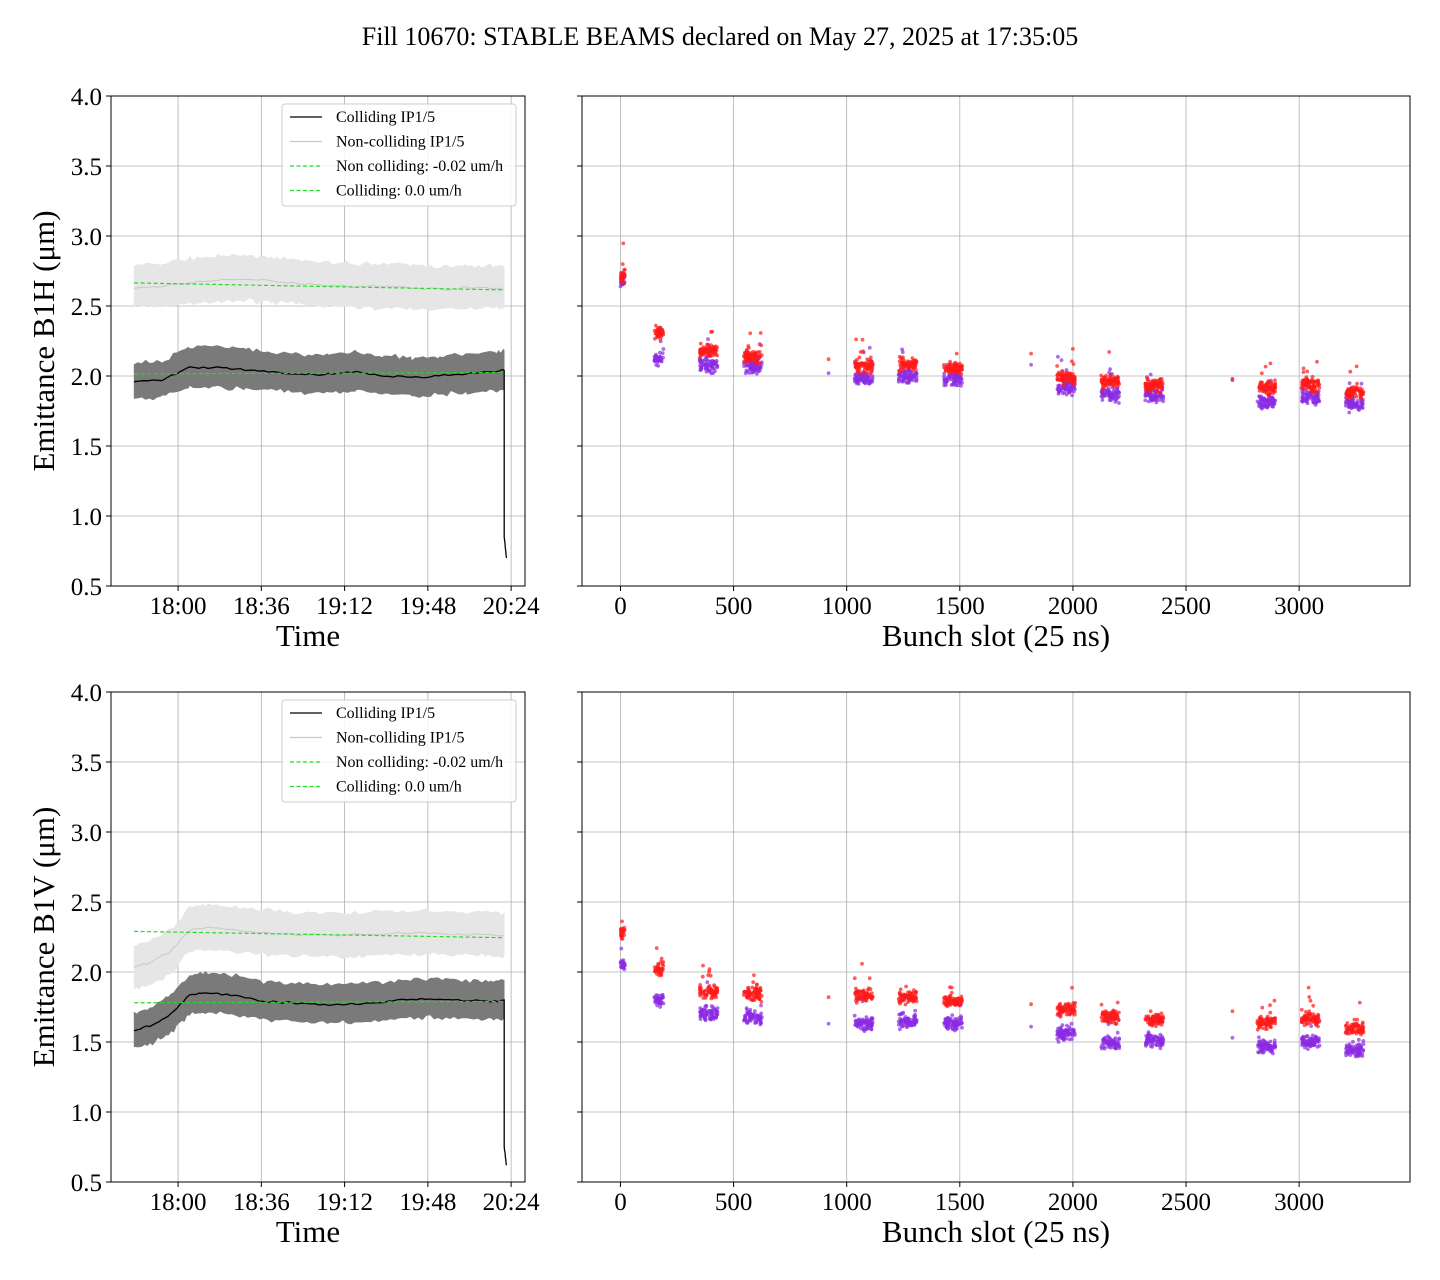 Image resolution: width=1440 pixels, height=1280 pixels. Describe the element at coordinates (734, 606) in the screenshot. I see `x-tick-label: 500` at that location.